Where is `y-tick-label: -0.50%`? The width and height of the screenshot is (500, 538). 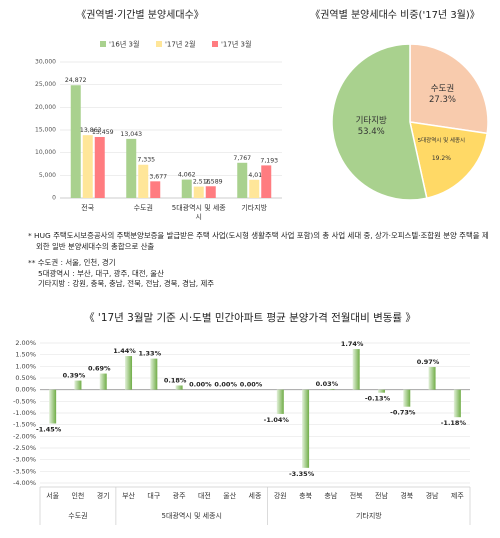 y-tick-label: -0.50% is located at coordinates (24, 401).